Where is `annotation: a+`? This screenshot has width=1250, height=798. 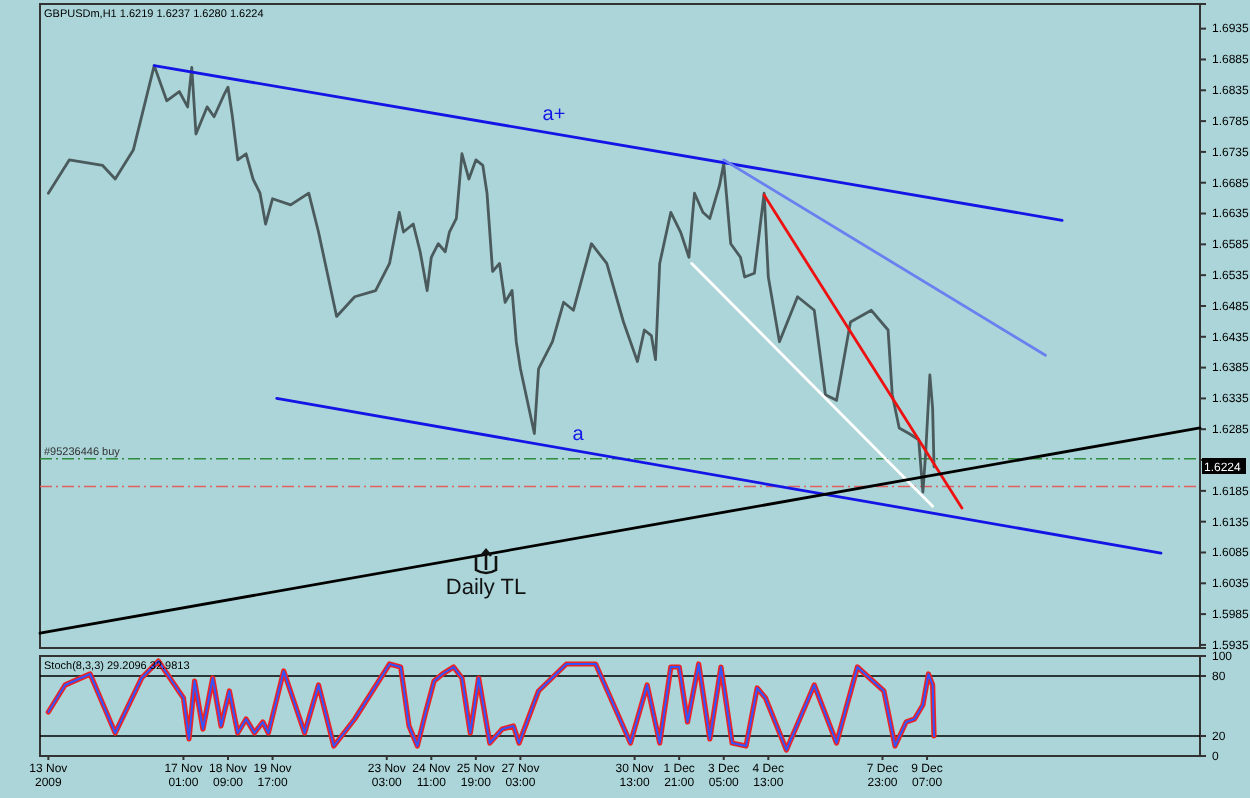
annotation: a+ is located at coordinates (554, 115).